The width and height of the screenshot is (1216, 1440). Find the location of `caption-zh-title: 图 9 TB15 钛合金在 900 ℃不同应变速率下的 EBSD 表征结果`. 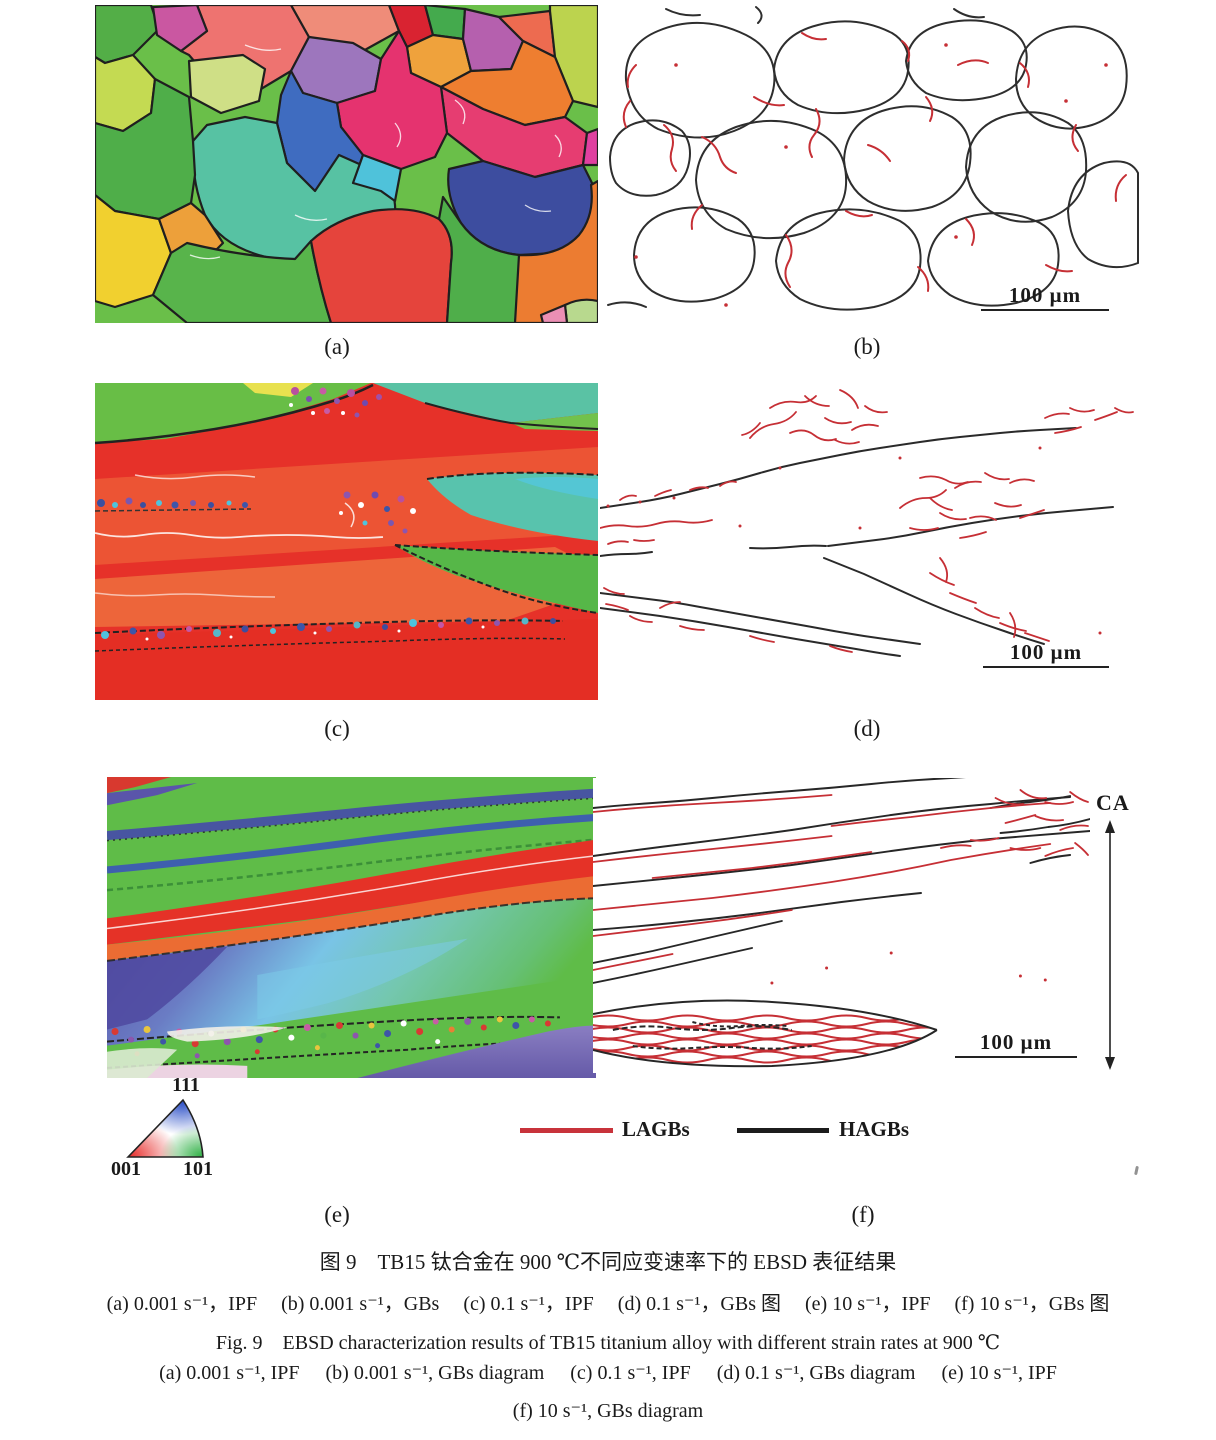

caption-zh-title: 图 9 TB15 钛合金在 900 ℃不同应变速率下的 EBSD 表征结果 is located at coordinates (608, 1262).